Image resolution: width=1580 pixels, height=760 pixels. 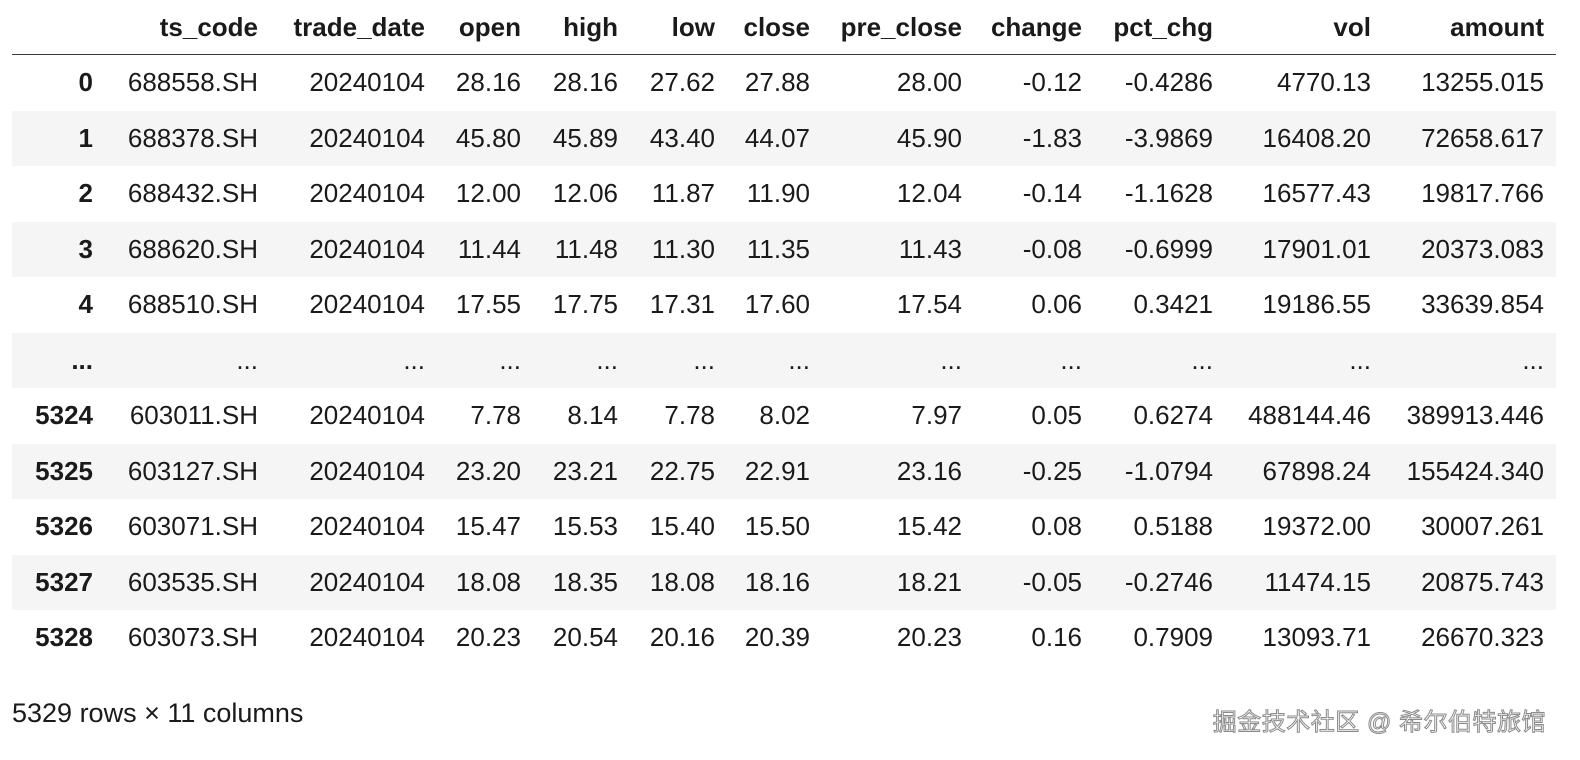 What do you see at coordinates (1056, 637) in the screenshot?
I see `cell-change: 0.16` at bounding box center [1056, 637].